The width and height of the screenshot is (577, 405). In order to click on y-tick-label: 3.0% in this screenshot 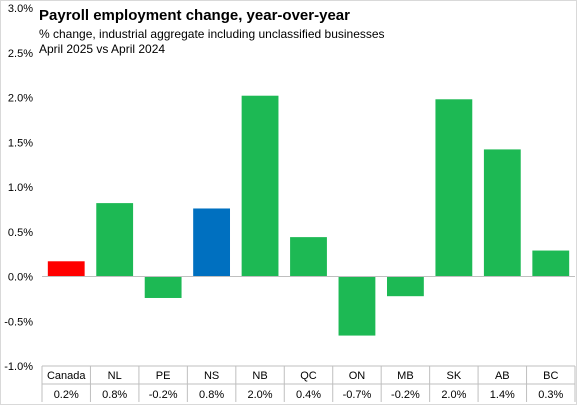, I will do `click(20, 9)`.